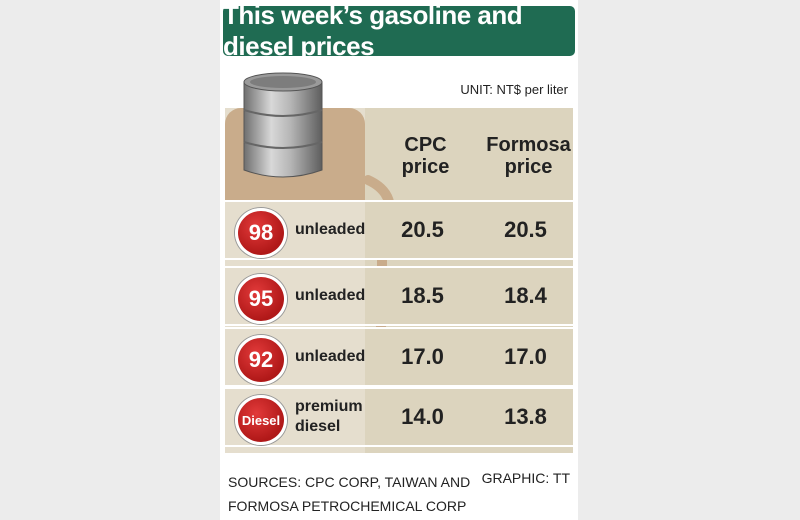  What do you see at coordinates (318, 426) in the screenshot?
I see `grade-label-line2: diesel` at bounding box center [318, 426].